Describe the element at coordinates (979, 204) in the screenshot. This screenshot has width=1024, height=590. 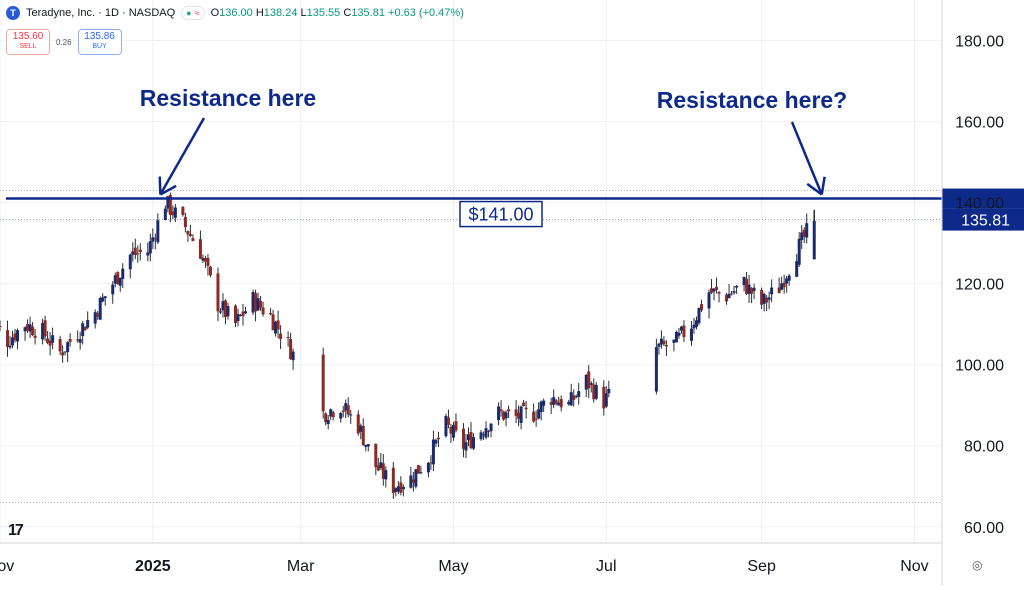
I see `y-tick-label: 140.00` at that location.